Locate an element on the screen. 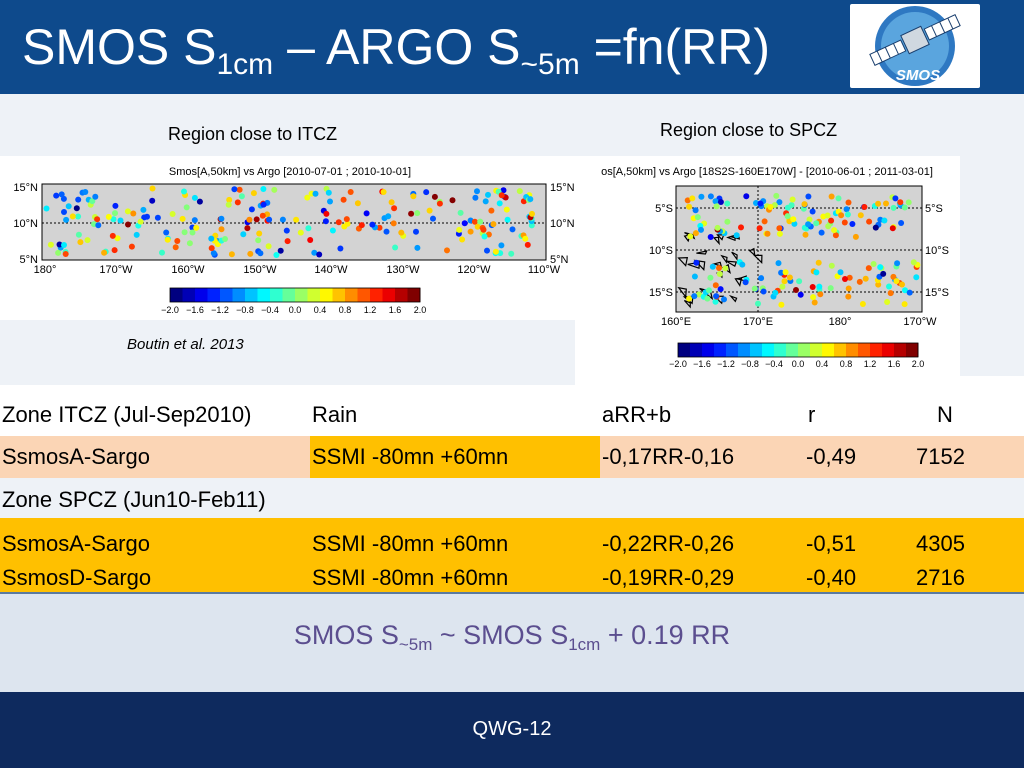 This screenshot has width=1024, height=768. table-cell: -0,40 is located at coordinates (831, 577).